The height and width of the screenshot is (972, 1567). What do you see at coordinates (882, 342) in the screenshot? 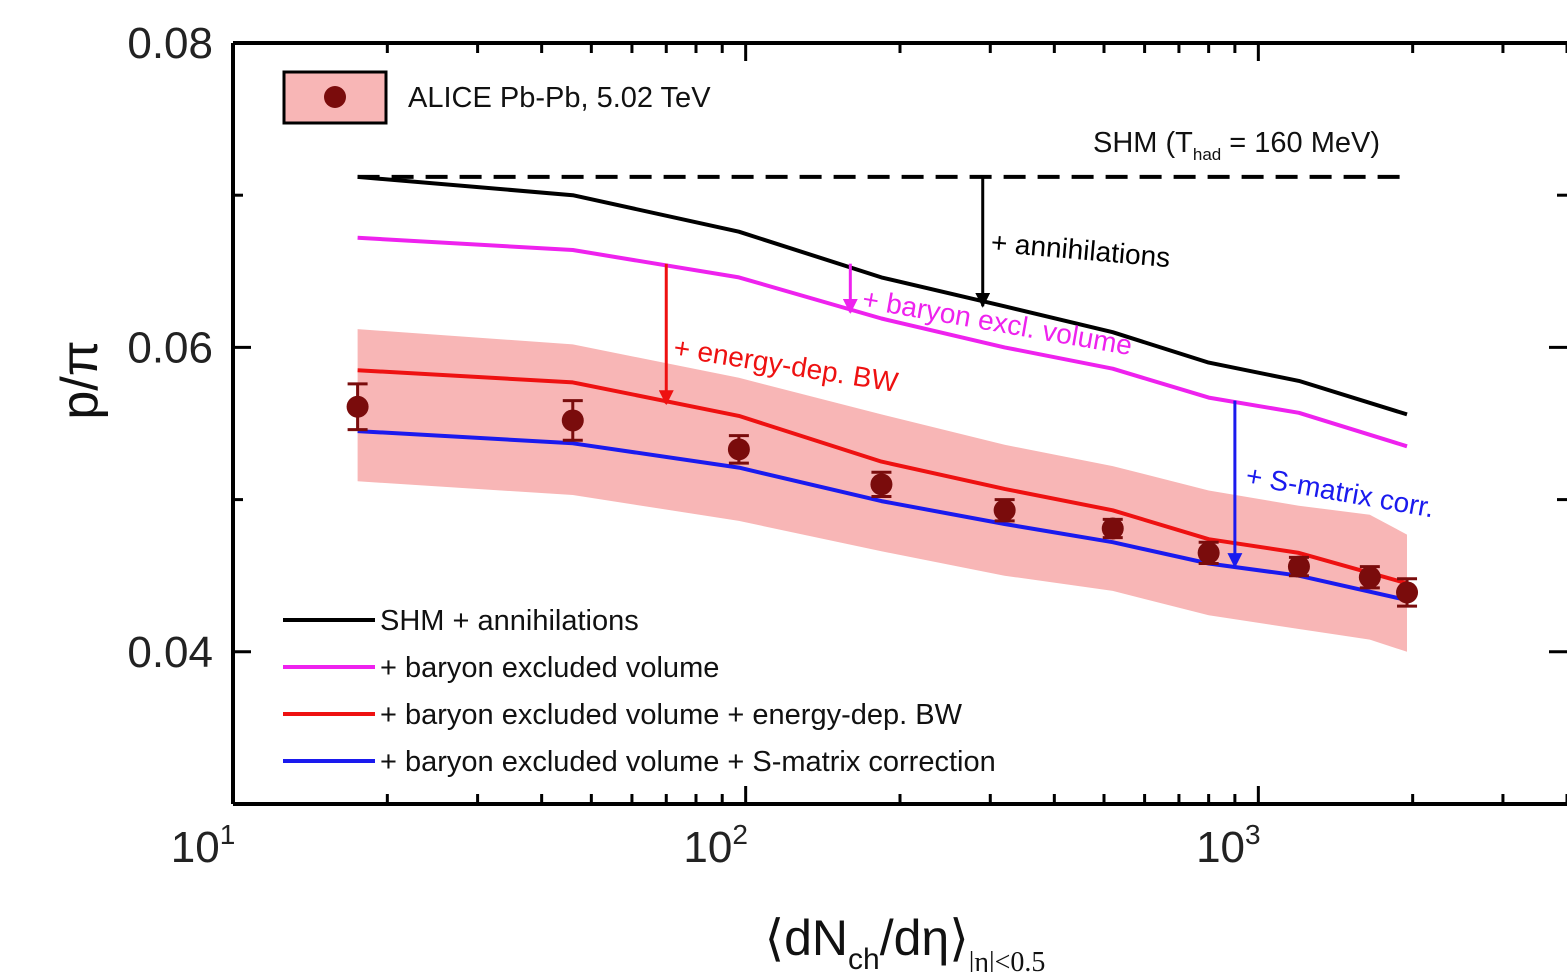
I see `series-line-baryon-excluded-volume` at bounding box center [882, 342].